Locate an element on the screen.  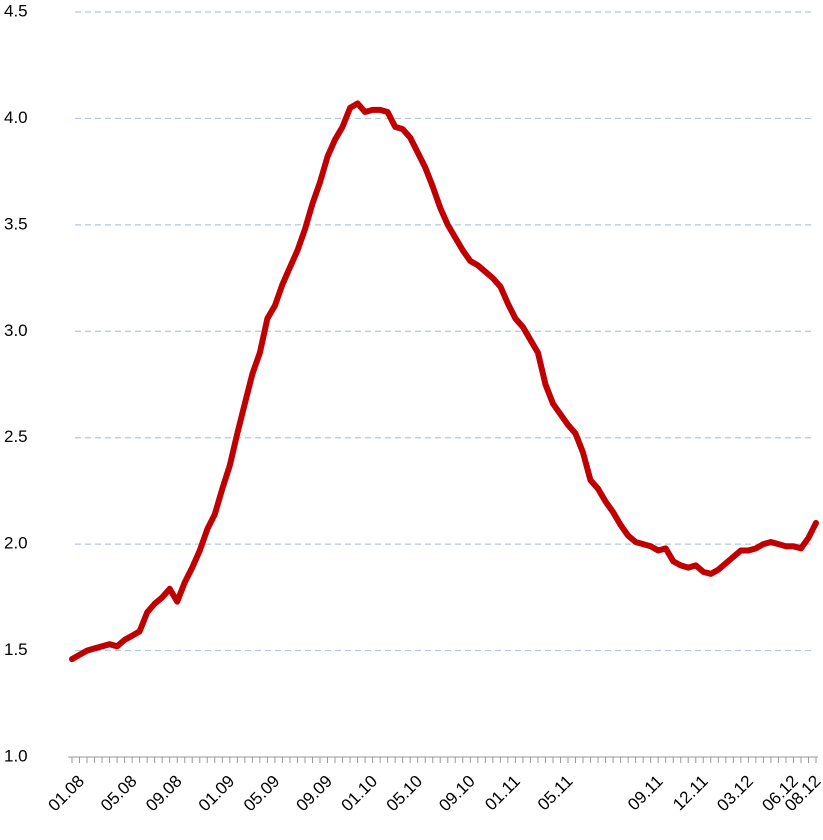
x-tick-label: 01.11 is located at coordinates (502, 793).